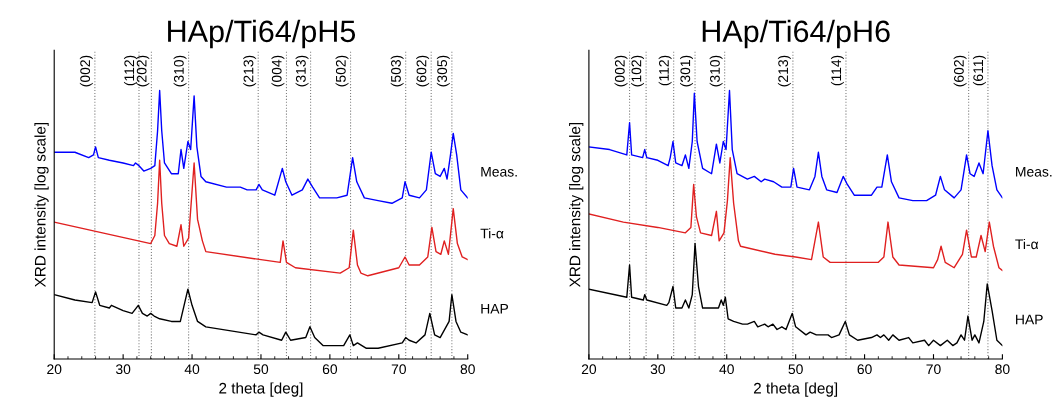  Describe the element at coordinates (278, 71) in the screenshot. I see `annotation: (004)` at that location.